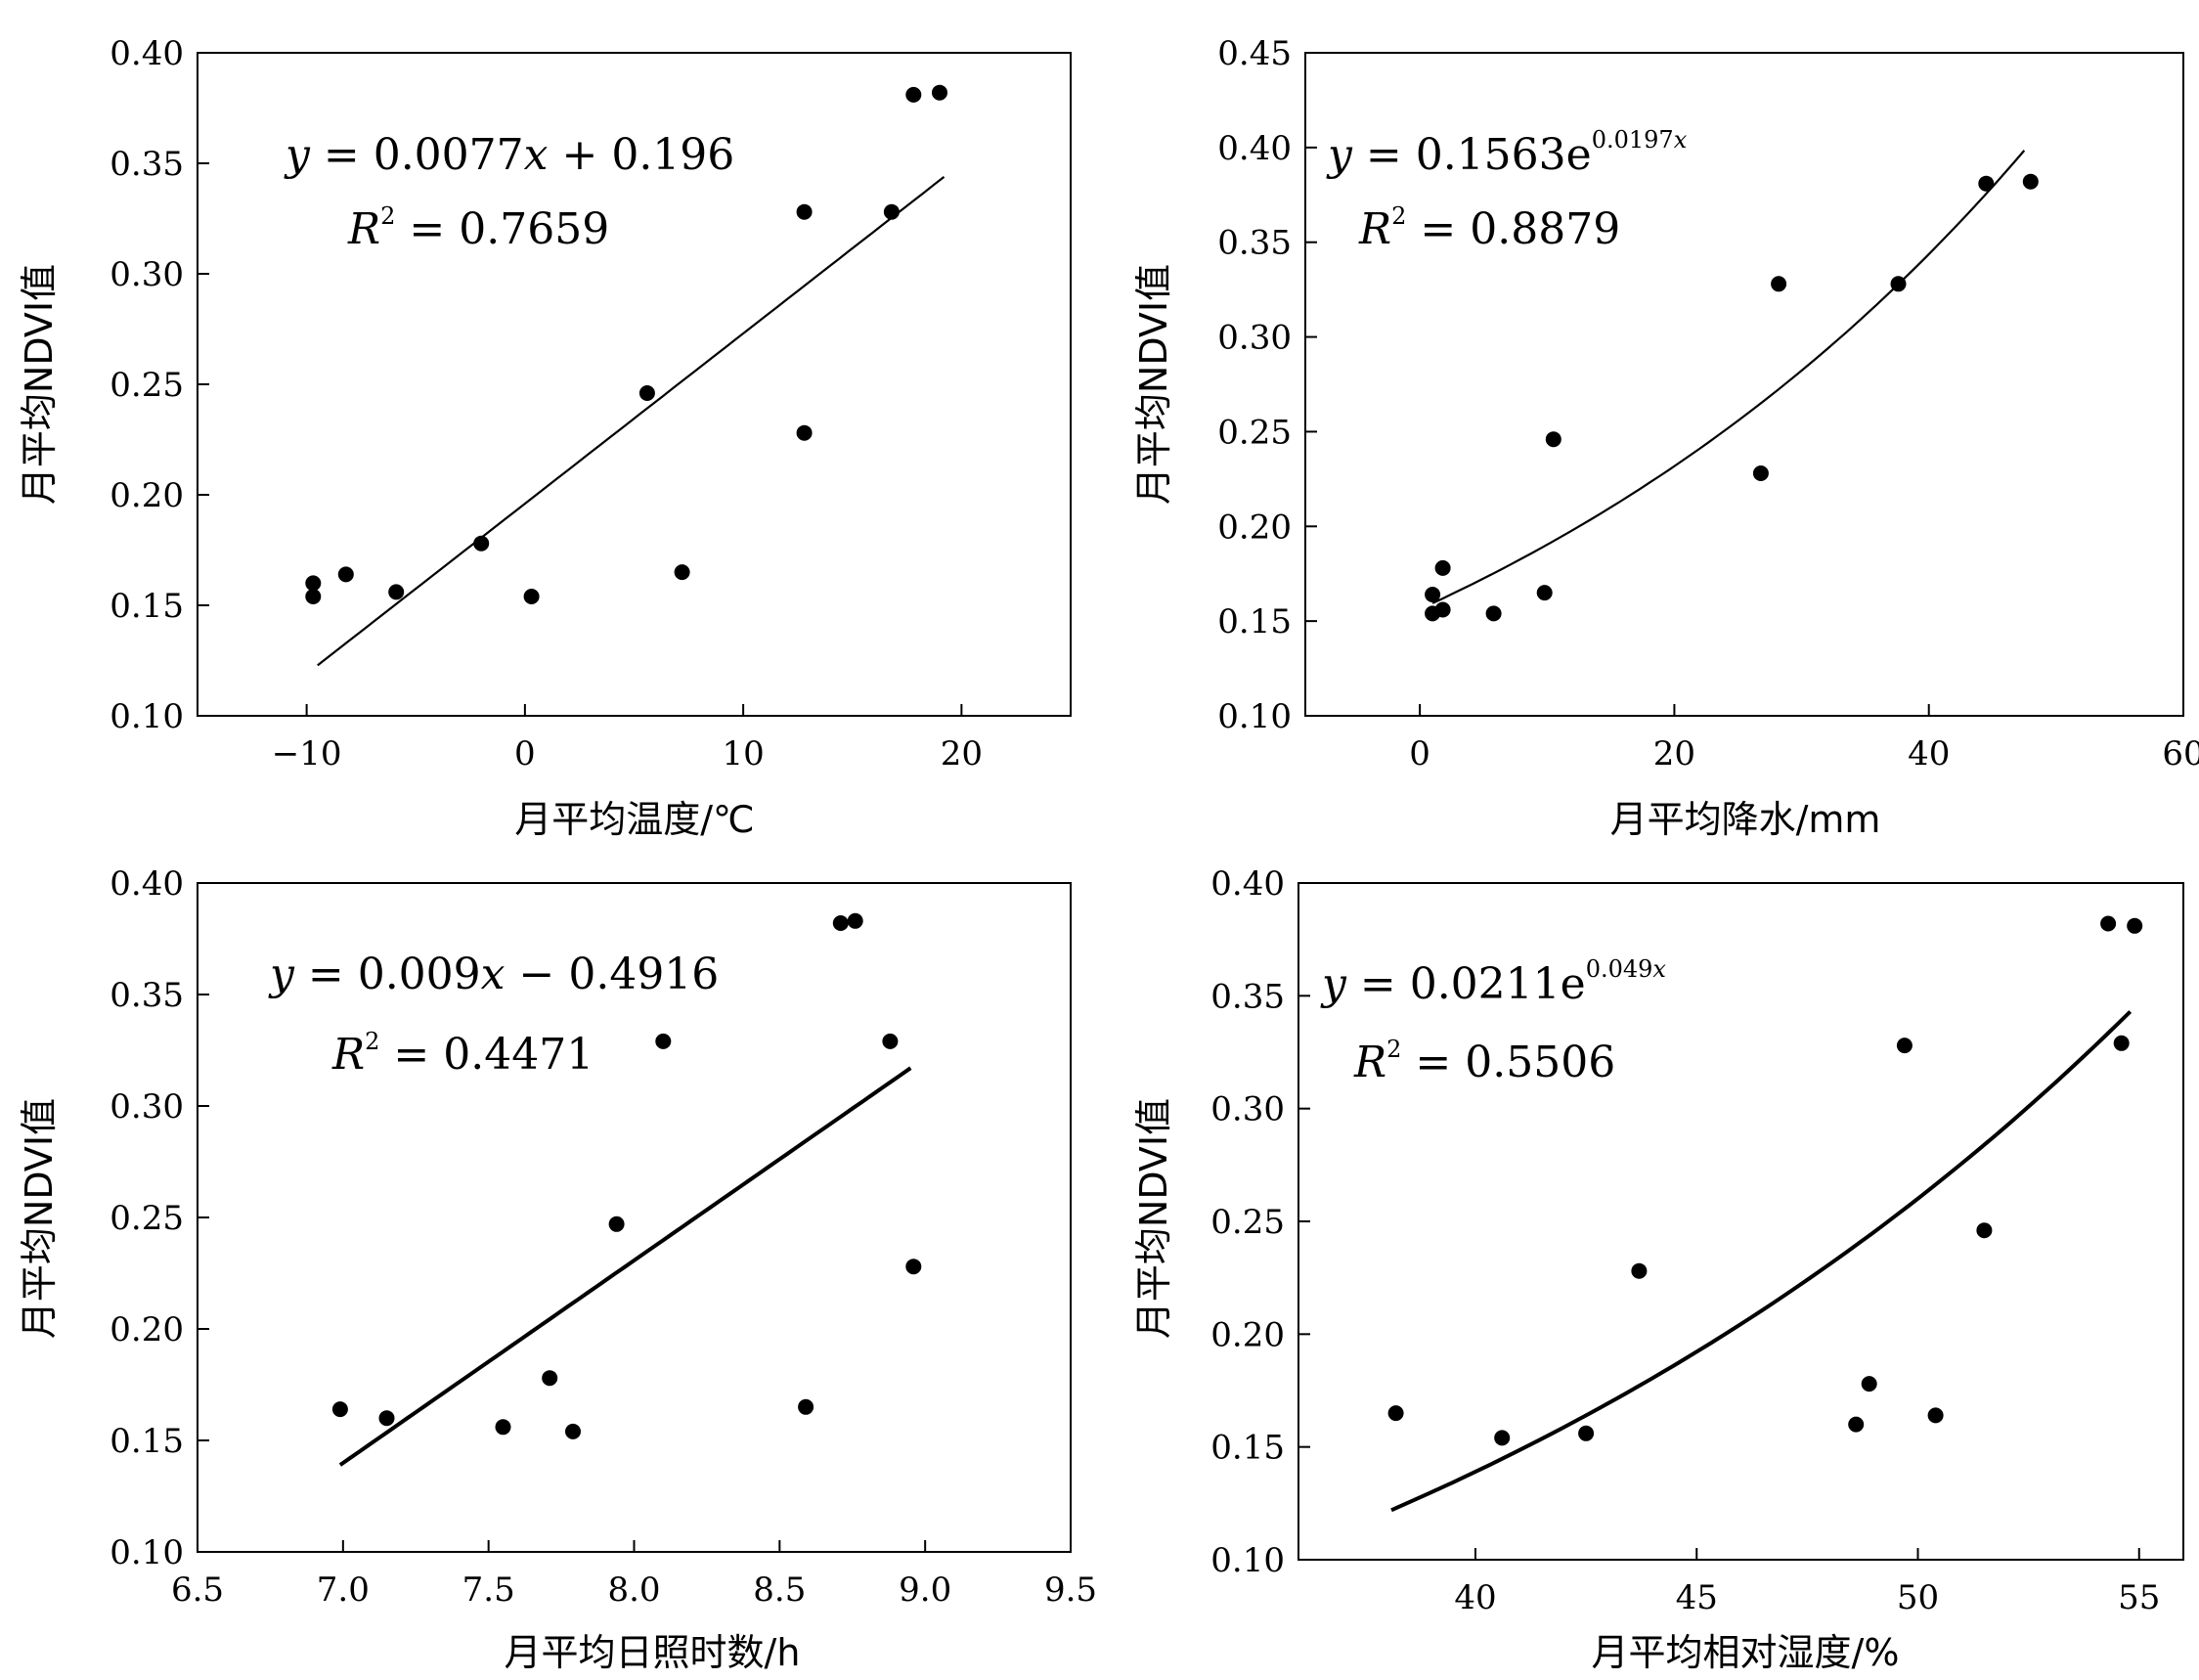  I want to click on x-axis-title: 月平均温度/℃, so click(634, 819).